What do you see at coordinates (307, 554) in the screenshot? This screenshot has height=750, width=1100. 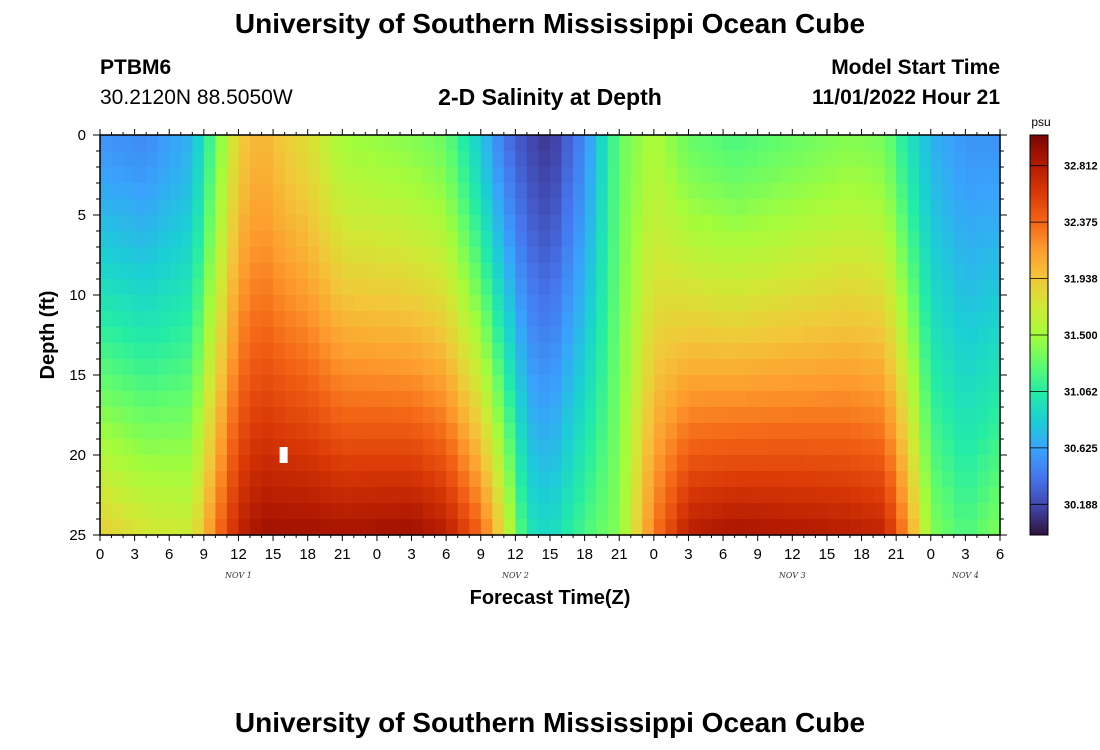 I see `x-tick-label: 18` at bounding box center [307, 554].